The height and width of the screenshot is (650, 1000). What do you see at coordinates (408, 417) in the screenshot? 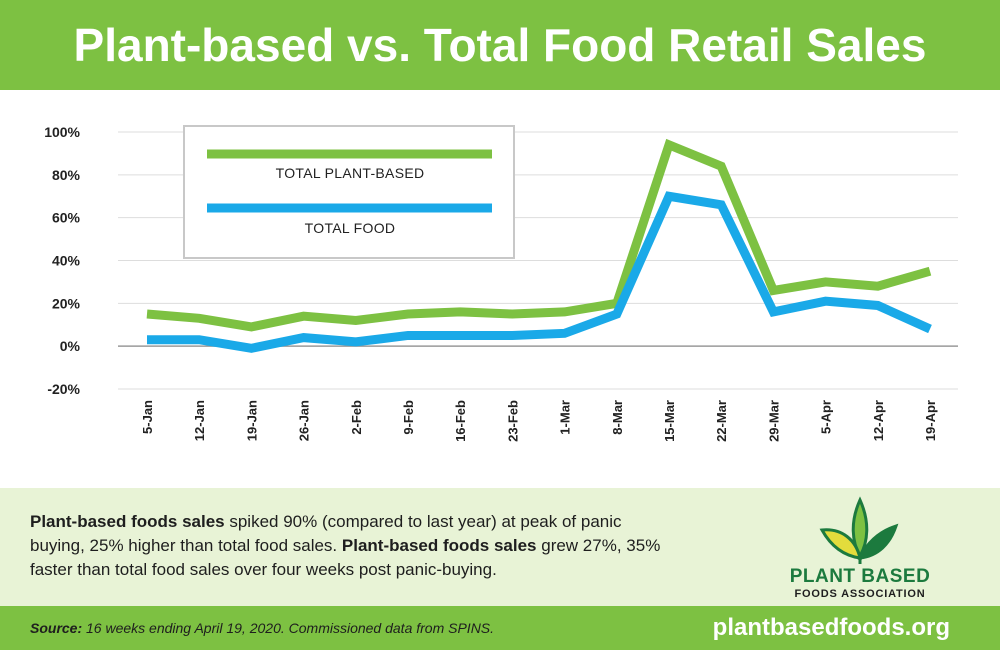
I see `x-tick-label: 9-Feb` at bounding box center [408, 417].